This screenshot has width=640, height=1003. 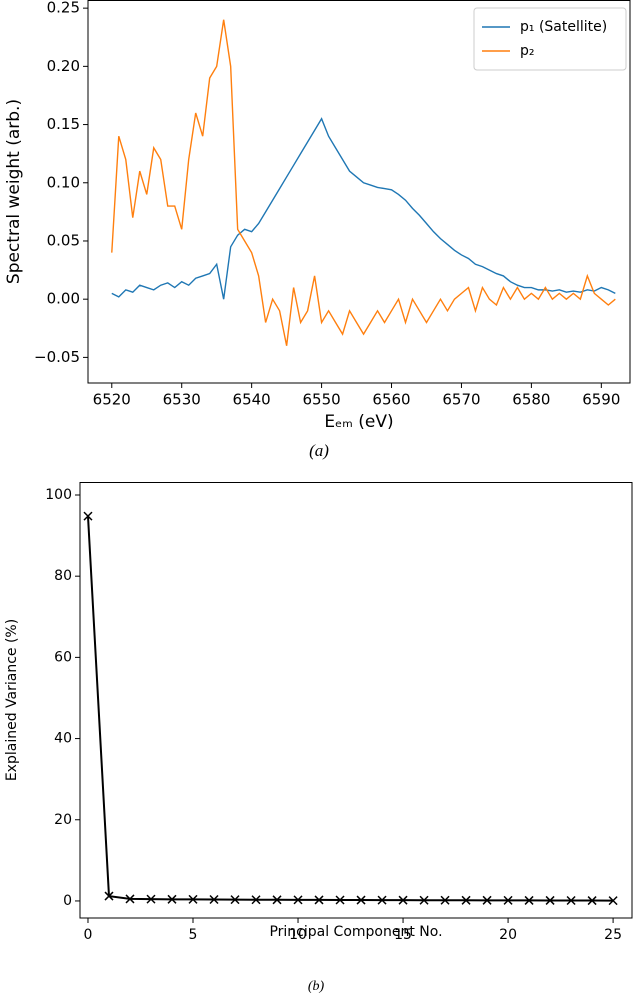 I want to click on y-axis-label: Spectral weight (arb.), so click(x=14, y=191).